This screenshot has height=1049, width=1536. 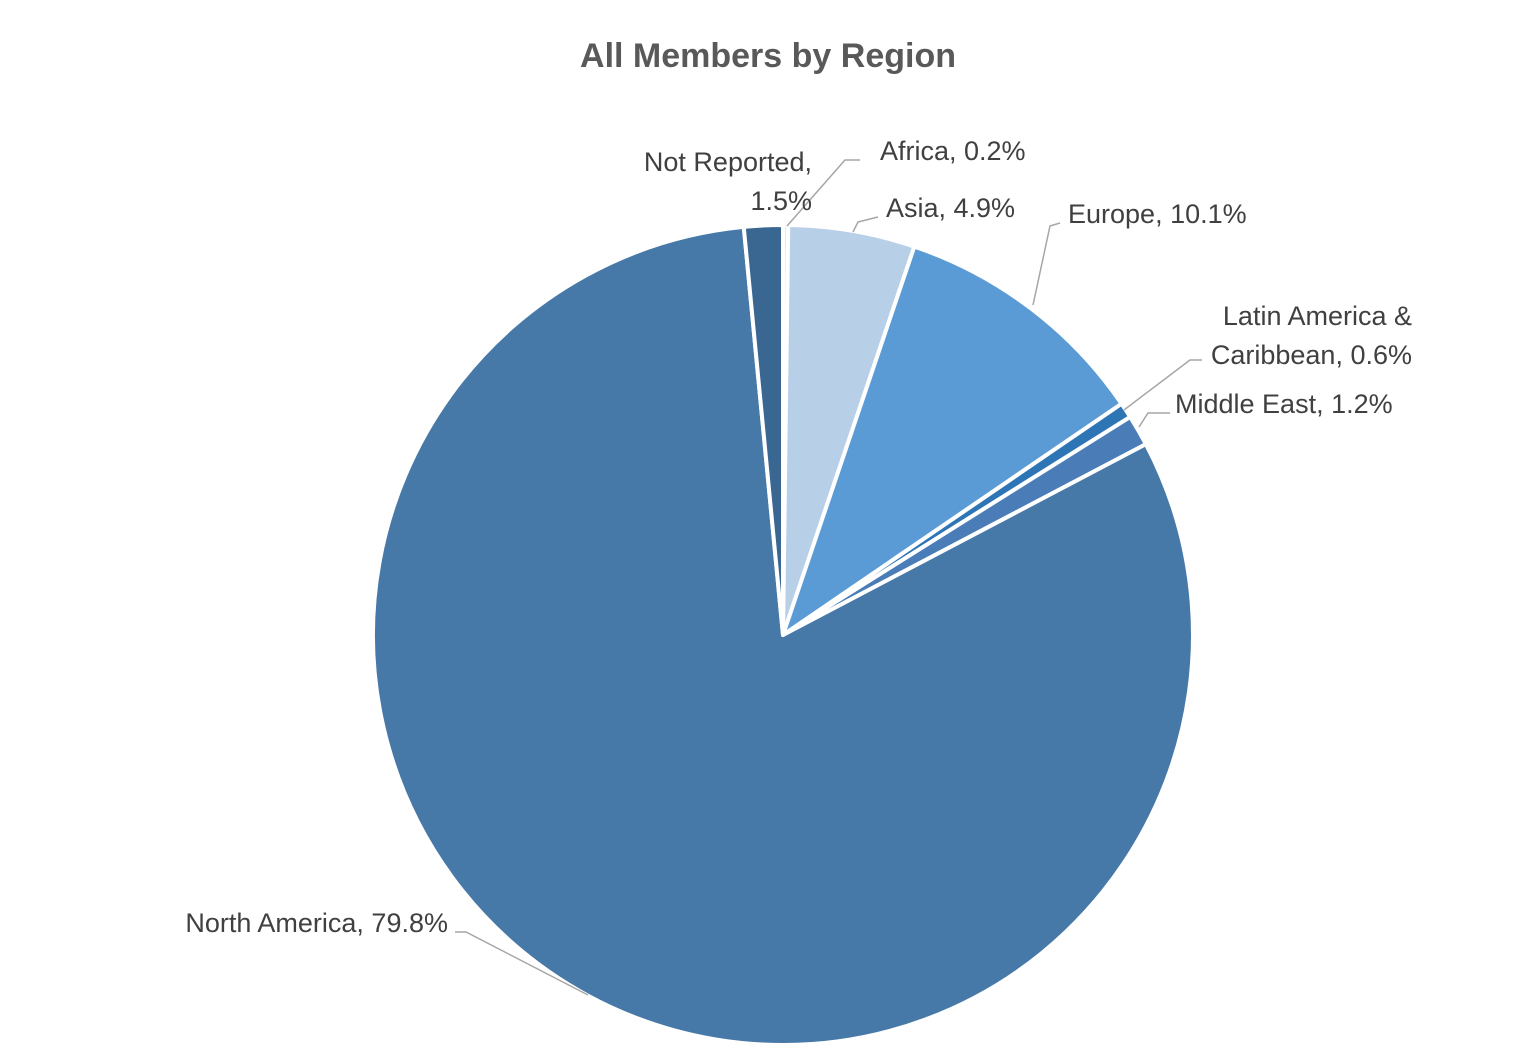 What do you see at coordinates (763, 429) in the screenshot?
I see `pie-slice-not-reported` at bounding box center [763, 429].